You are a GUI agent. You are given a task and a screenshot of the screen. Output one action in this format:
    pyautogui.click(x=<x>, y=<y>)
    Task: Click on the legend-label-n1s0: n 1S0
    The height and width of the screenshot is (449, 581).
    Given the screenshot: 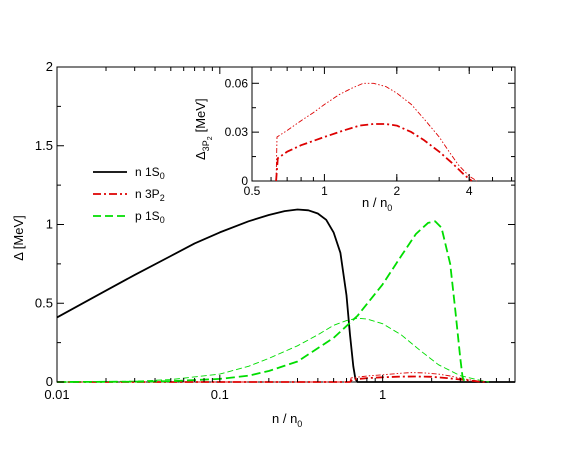 What is the action you would take?
    pyautogui.click(x=150, y=173)
    